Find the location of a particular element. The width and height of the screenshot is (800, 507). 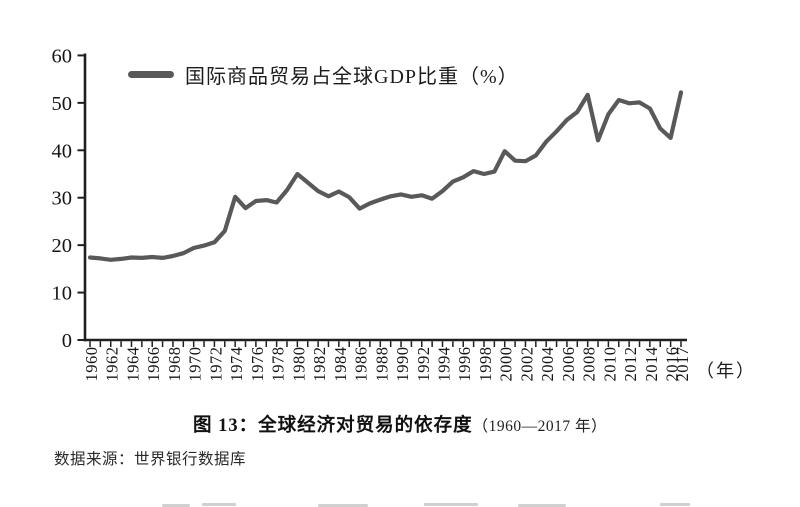

x-tick-label: 1990 is located at coordinates (402, 364).